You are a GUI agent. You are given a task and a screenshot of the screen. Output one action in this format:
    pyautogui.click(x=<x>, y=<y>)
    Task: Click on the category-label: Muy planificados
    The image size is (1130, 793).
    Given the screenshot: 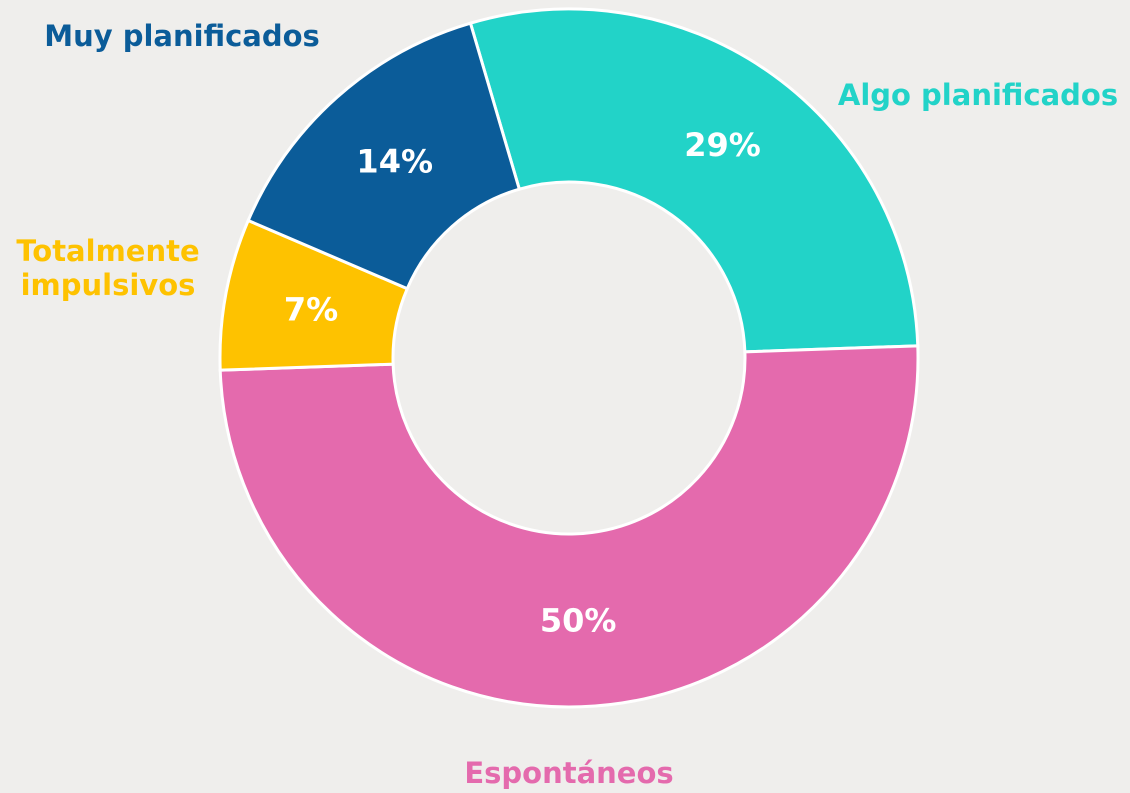 What is the action you would take?
    pyautogui.click(x=182, y=36)
    